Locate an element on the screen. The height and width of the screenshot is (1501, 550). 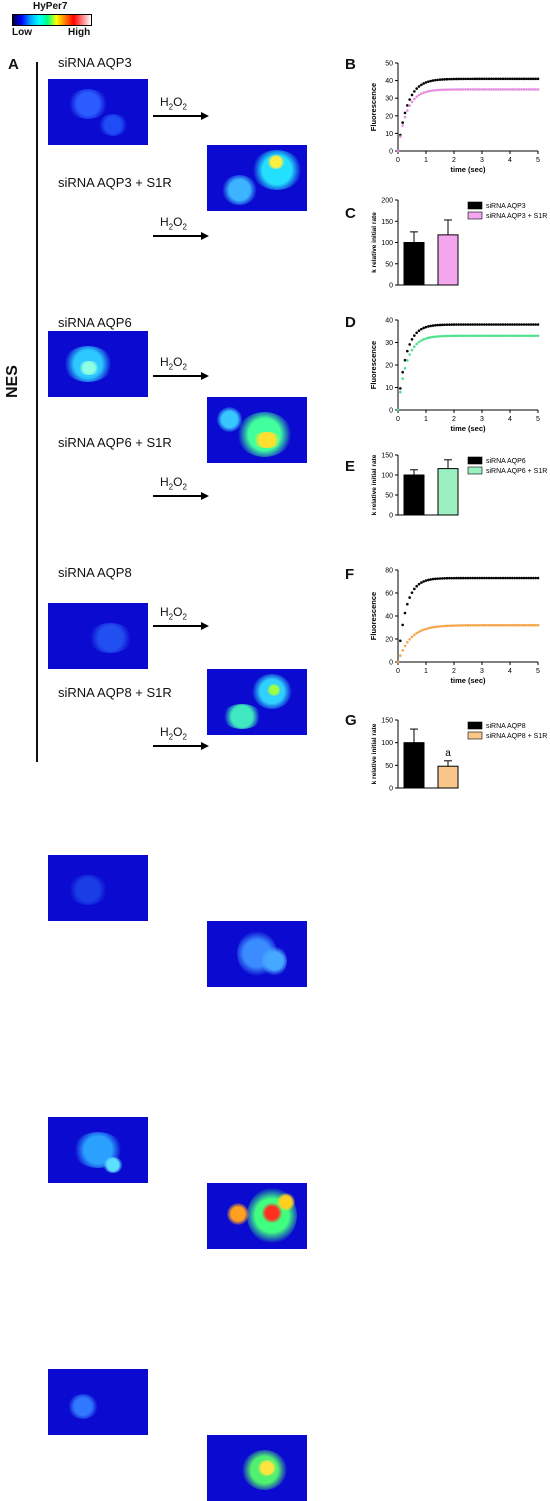
panel-letter-b: B is located at coordinates (350, 64).